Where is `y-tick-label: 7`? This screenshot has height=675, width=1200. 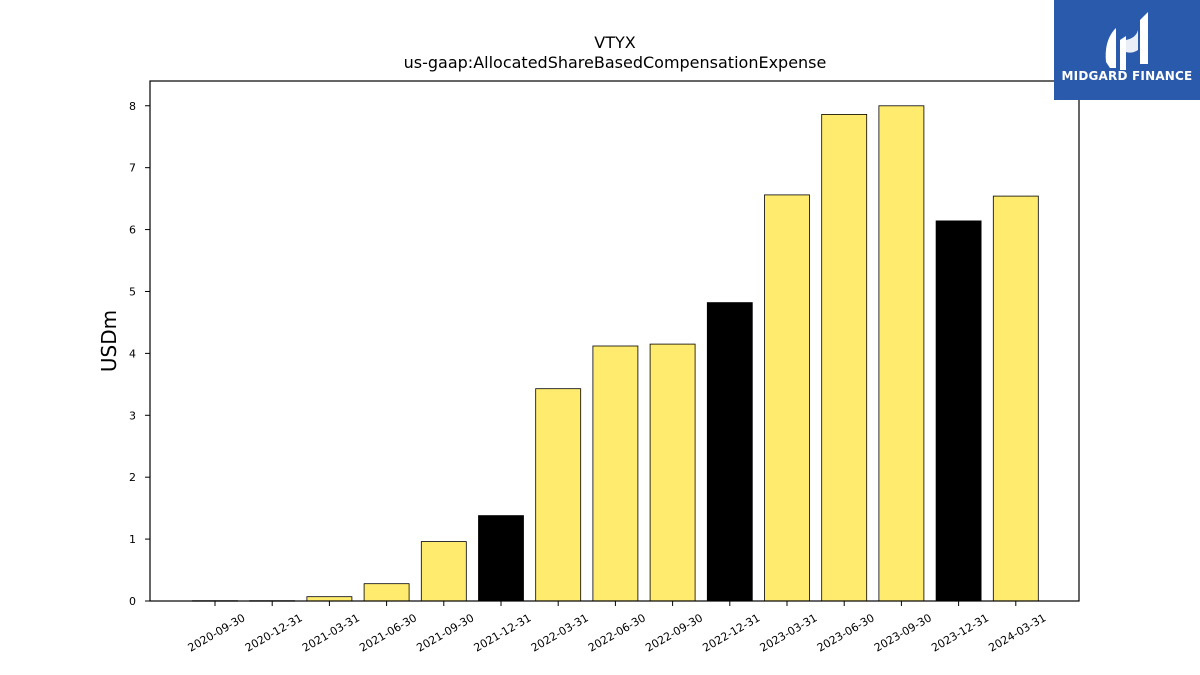
y-tick-label: 7 is located at coordinates (132, 168).